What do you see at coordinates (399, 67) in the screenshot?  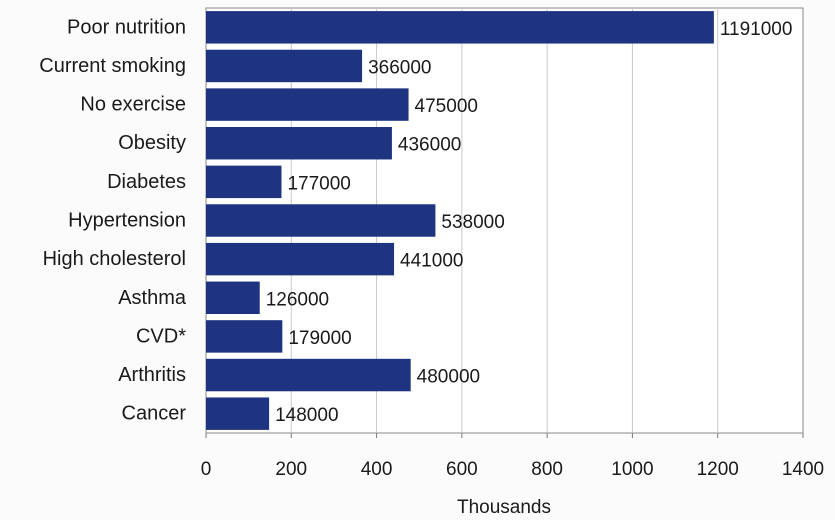 I see `value-label: 366000` at bounding box center [399, 67].